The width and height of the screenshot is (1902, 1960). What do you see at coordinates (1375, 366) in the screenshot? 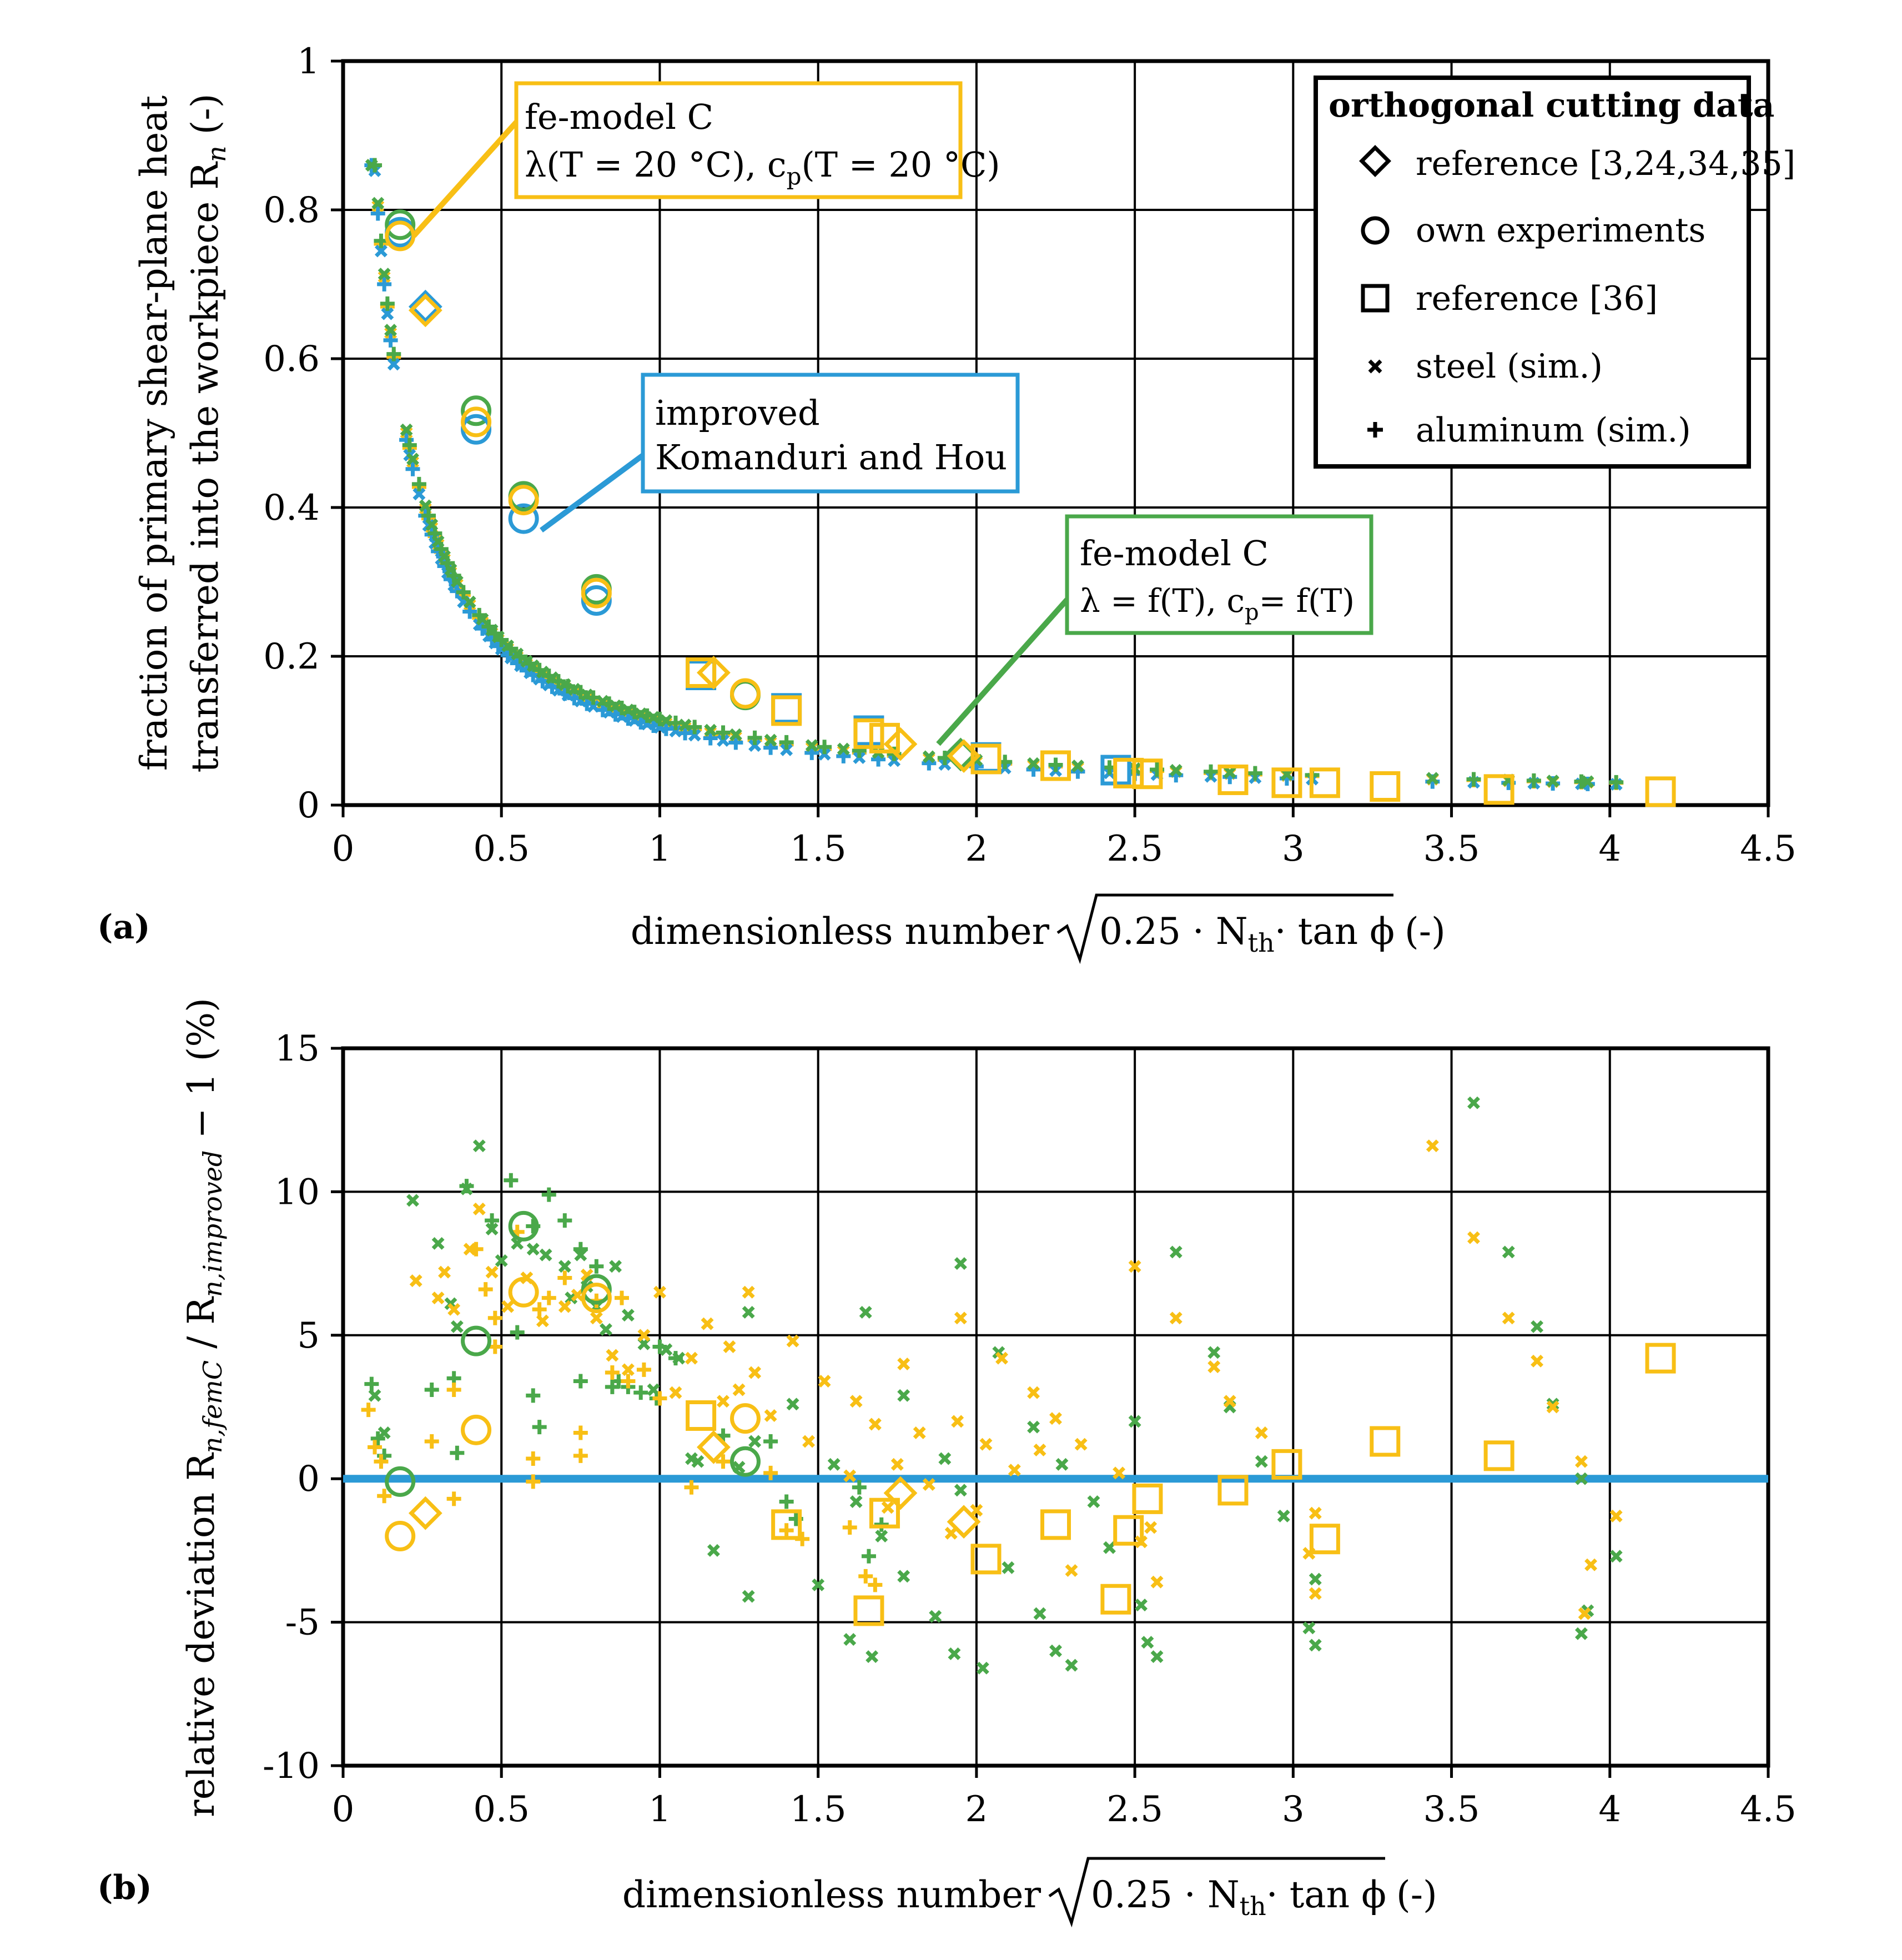
I see `legend-x-marker` at bounding box center [1375, 366].